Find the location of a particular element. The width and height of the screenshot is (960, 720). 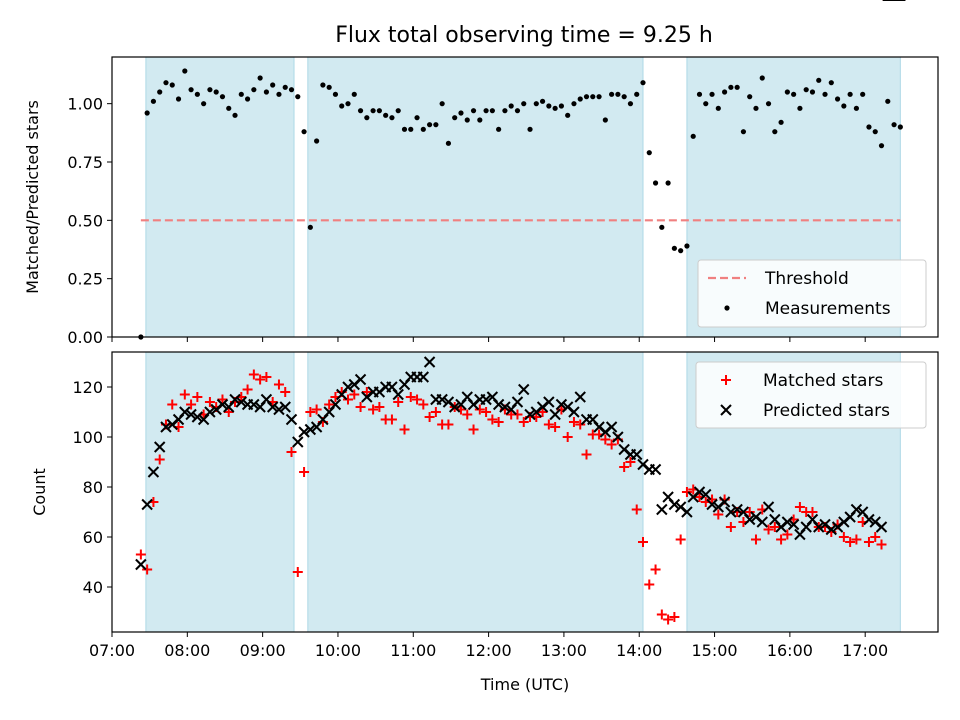

y-axis-label: Count is located at coordinates (39, 492).